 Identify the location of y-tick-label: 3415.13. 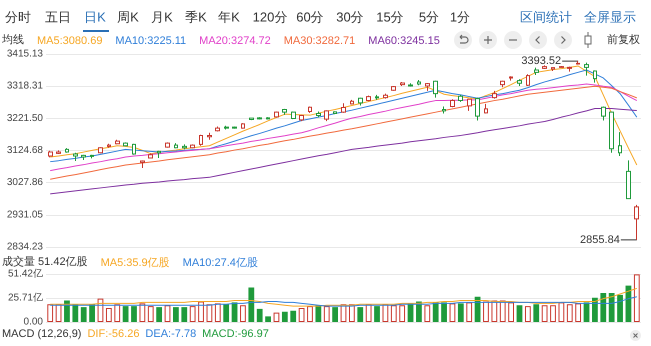
(25, 54).